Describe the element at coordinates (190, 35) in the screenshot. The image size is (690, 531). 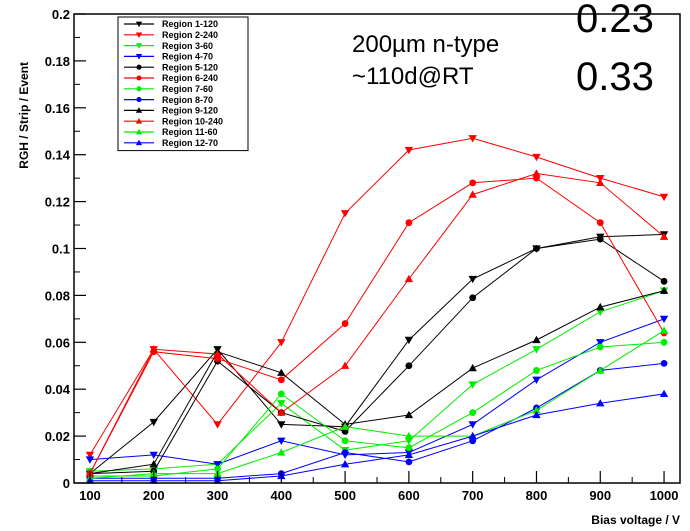
I see `legend-label: Region 2-240` at that location.